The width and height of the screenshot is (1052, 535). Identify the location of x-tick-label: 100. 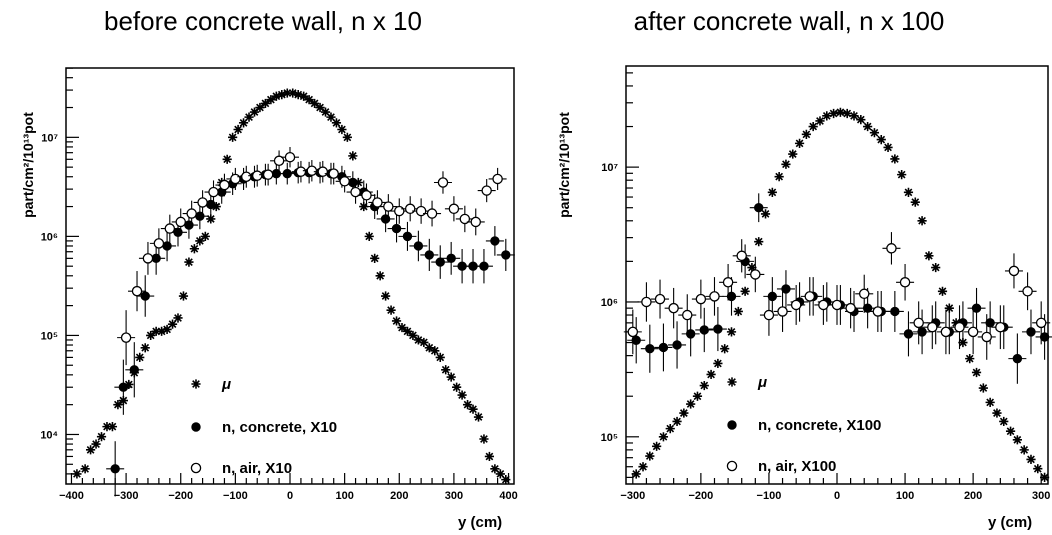
(344, 496).